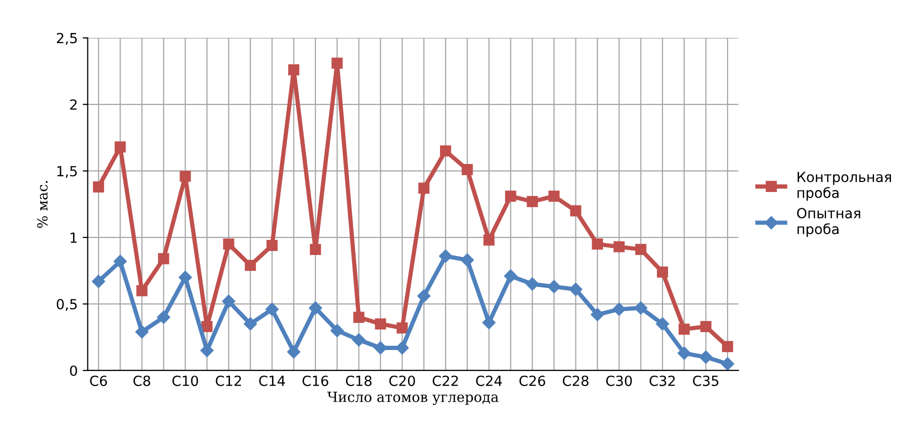 The image size is (923, 421). What do you see at coordinates (42, 204) in the screenshot?
I see `y-axis-title: % мас.` at bounding box center [42, 204].